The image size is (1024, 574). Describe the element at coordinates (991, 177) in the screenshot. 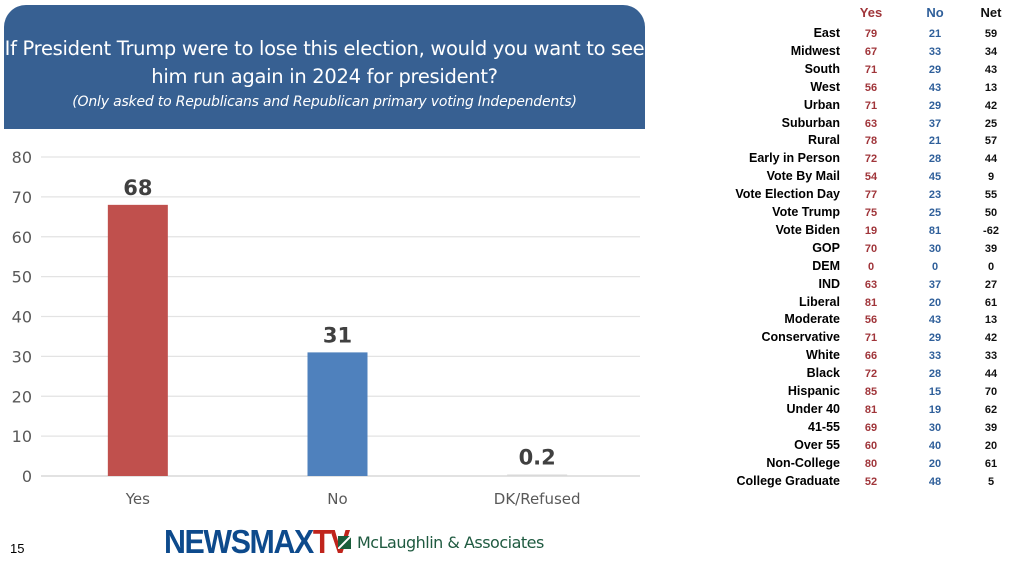

I see `net-value: 9` at that location.